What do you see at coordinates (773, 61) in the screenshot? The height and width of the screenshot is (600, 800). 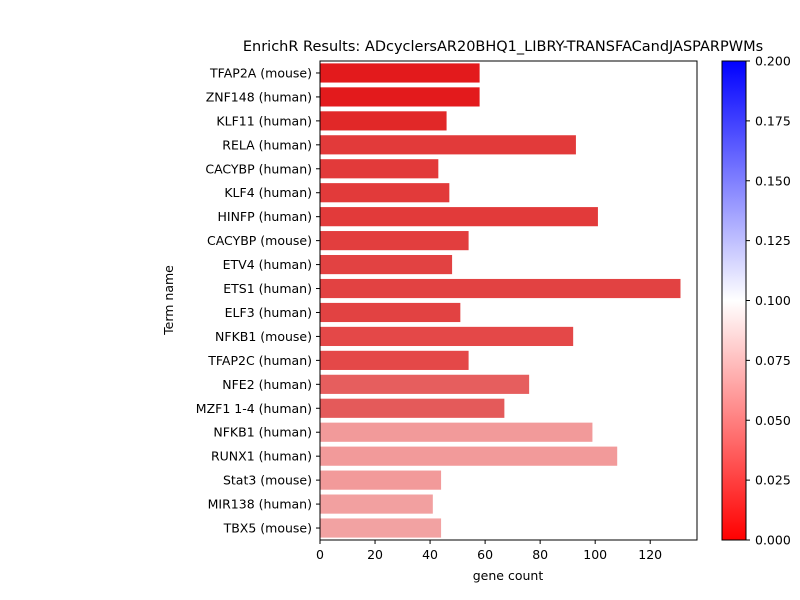 I see `colorbar-tick-label: 0.200` at bounding box center [773, 61].